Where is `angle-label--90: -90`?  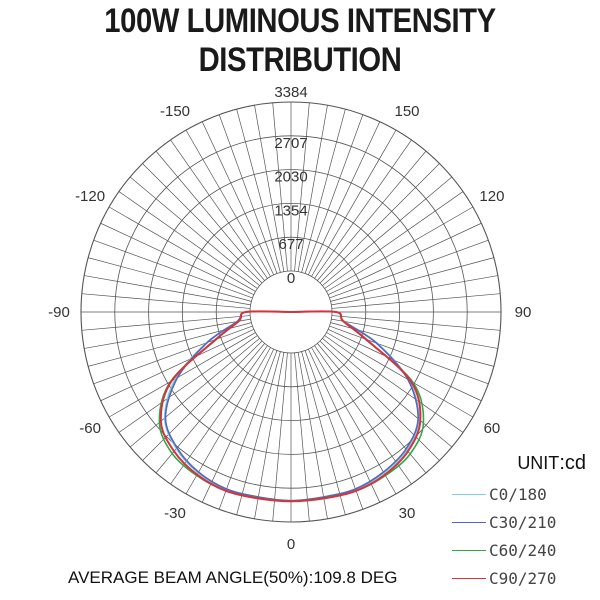 angle-label--90: -90 is located at coordinates (59, 312).